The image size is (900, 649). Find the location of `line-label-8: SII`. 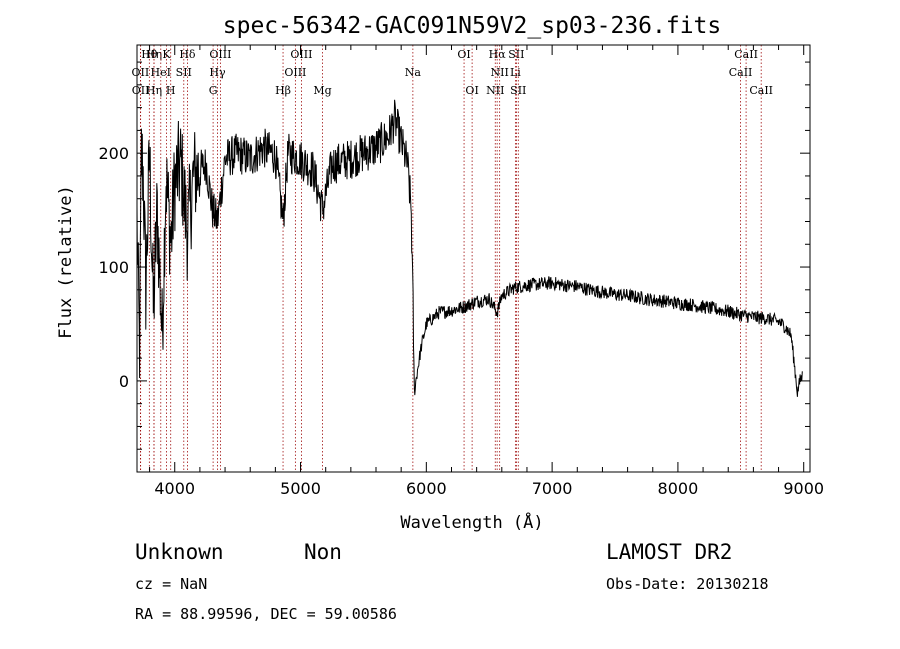

line-label-8: SII is located at coordinates (516, 54).